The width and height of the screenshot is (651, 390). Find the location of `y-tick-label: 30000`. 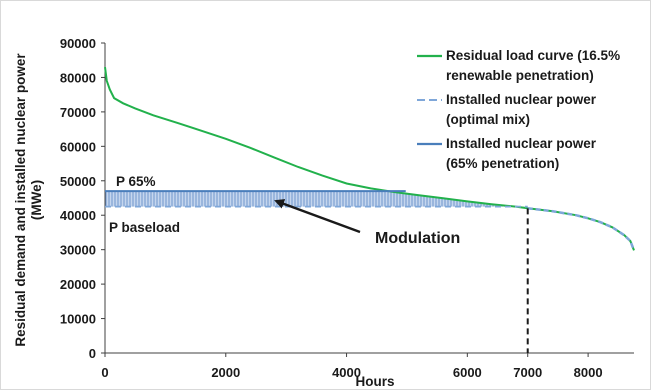

y-tick-label: 30000 is located at coordinates (78, 250).